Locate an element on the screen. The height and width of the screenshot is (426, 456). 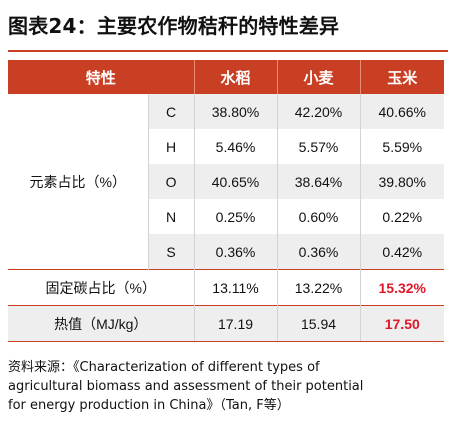
title-divider is located at coordinates (228, 51).